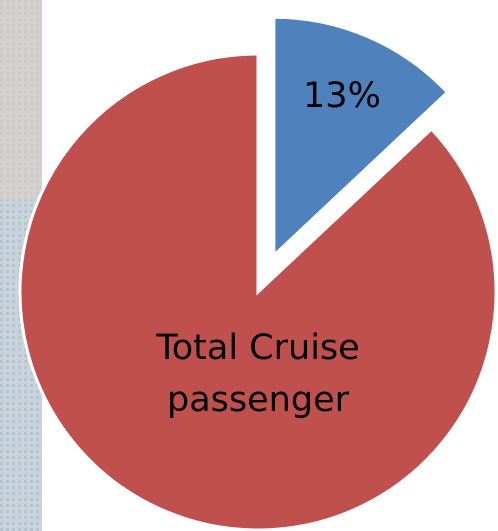 This screenshot has width=498, height=531. Describe the element at coordinates (21, 100) in the screenshot. I see `background-building` at that location.